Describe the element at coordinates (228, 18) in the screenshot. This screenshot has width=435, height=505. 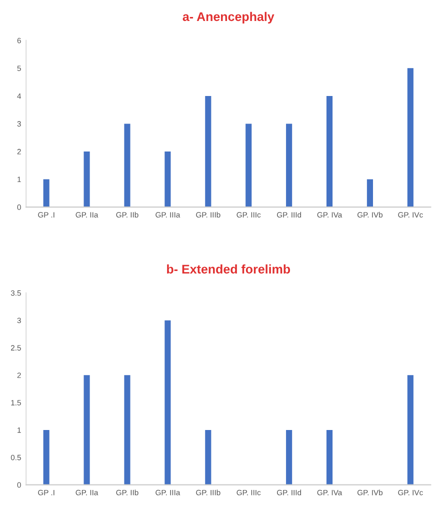
I see `chart-title: a- Anencephaly` at that location.